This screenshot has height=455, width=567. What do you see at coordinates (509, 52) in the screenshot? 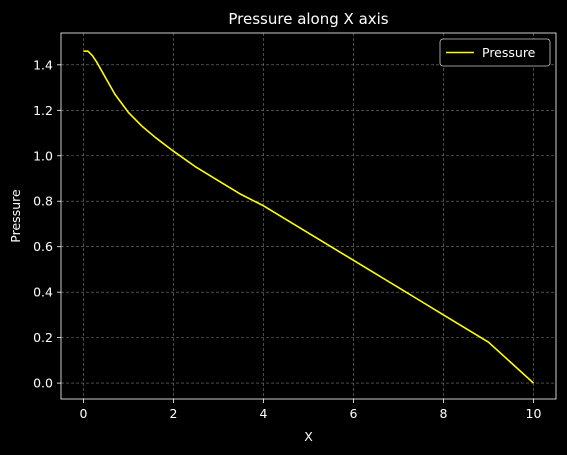
I see `legend-label: Pressure` at bounding box center [509, 52].